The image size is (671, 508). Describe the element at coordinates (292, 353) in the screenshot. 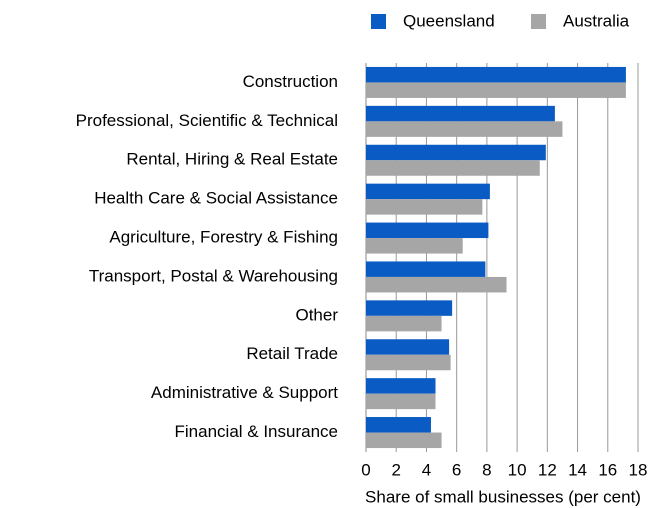

I see `y-tick-label: Retail Trade` at that location.